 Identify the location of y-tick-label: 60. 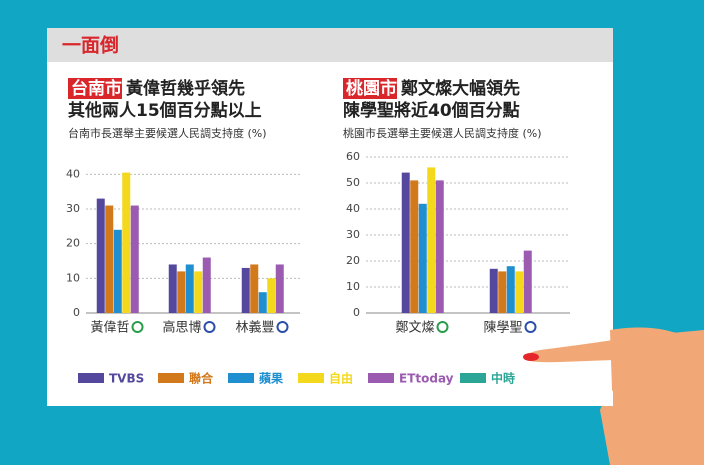
(353, 156).